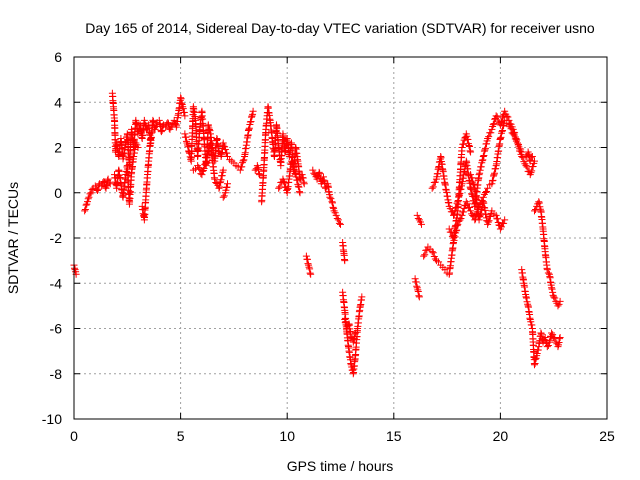 The width and height of the screenshot is (640, 480). Describe the element at coordinates (13, 238) in the screenshot. I see `y-axis-title: SDTVAR / TECUs` at that location.